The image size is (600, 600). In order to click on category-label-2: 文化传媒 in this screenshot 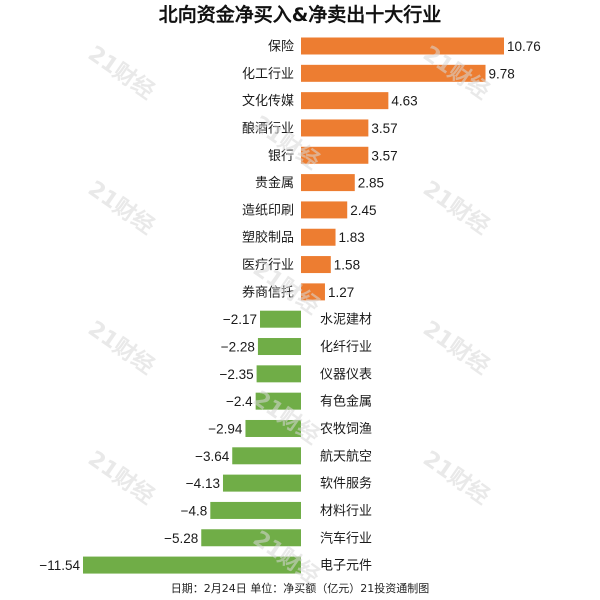, I will do `click(268, 101)`.